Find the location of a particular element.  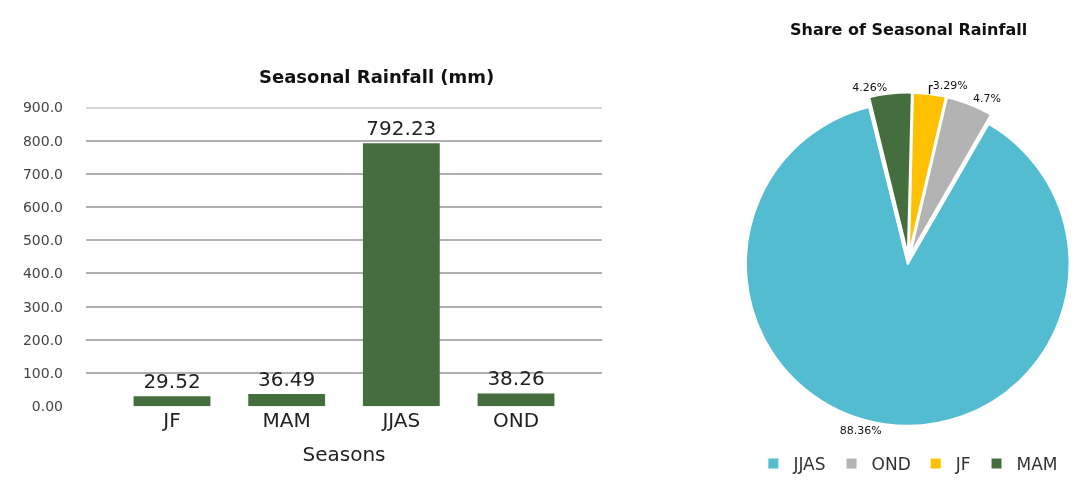

legend-label: JJAS is located at coordinates (809, 464).